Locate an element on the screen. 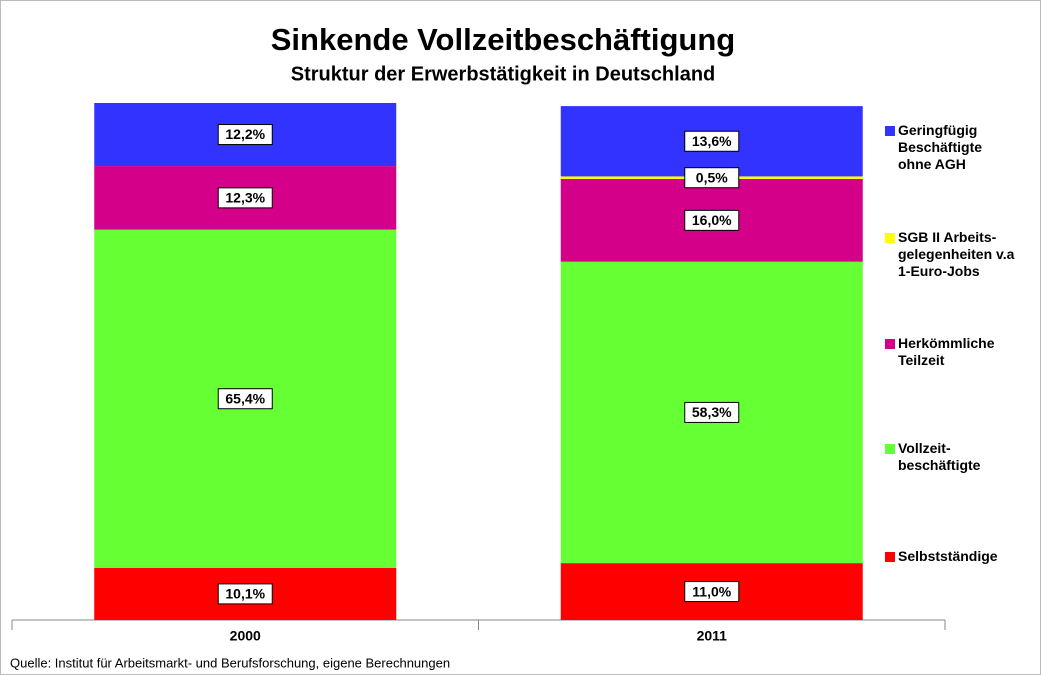 Image resolution: width=1041 pixels, height=675 pixels. data-label: 10,1% is located at coordinates (245, 594).